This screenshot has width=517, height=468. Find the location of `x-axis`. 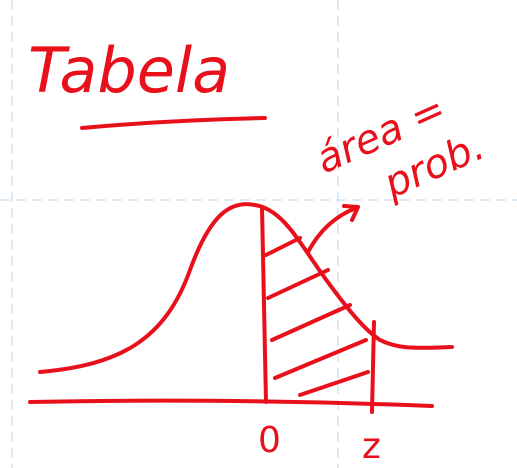

x-axis is located at coordinates (231, 403).